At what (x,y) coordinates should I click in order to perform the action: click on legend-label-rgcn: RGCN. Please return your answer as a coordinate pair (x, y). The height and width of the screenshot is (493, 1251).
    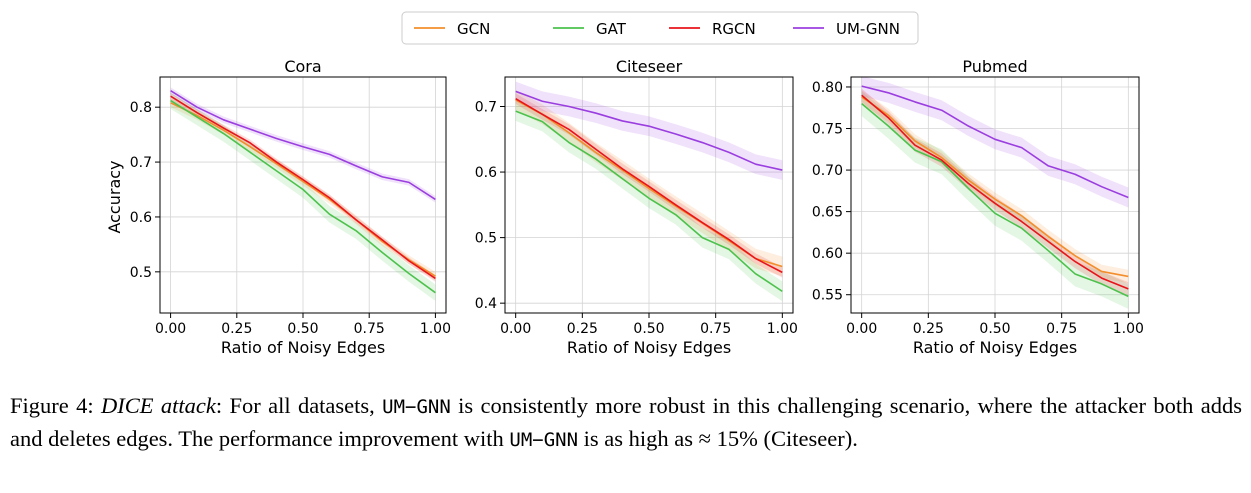
    Looking at the image, I should click on (734, 29).